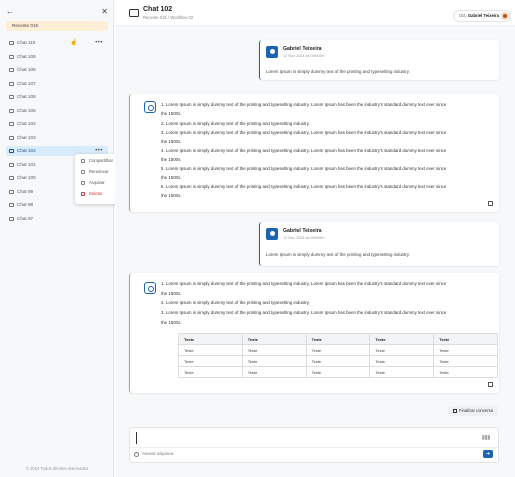 The width and height of the screenshot is (515, 477). I want to click on message-author: Gabriel Teixeira, so click(302, 231).